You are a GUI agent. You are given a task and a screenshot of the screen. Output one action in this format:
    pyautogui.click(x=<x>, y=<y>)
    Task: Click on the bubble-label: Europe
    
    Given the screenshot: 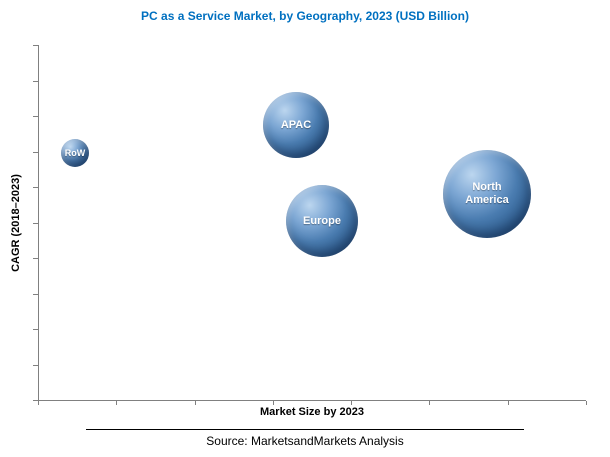 What is the action you would take?
    pyautogui.click(x=322, y=220)
    